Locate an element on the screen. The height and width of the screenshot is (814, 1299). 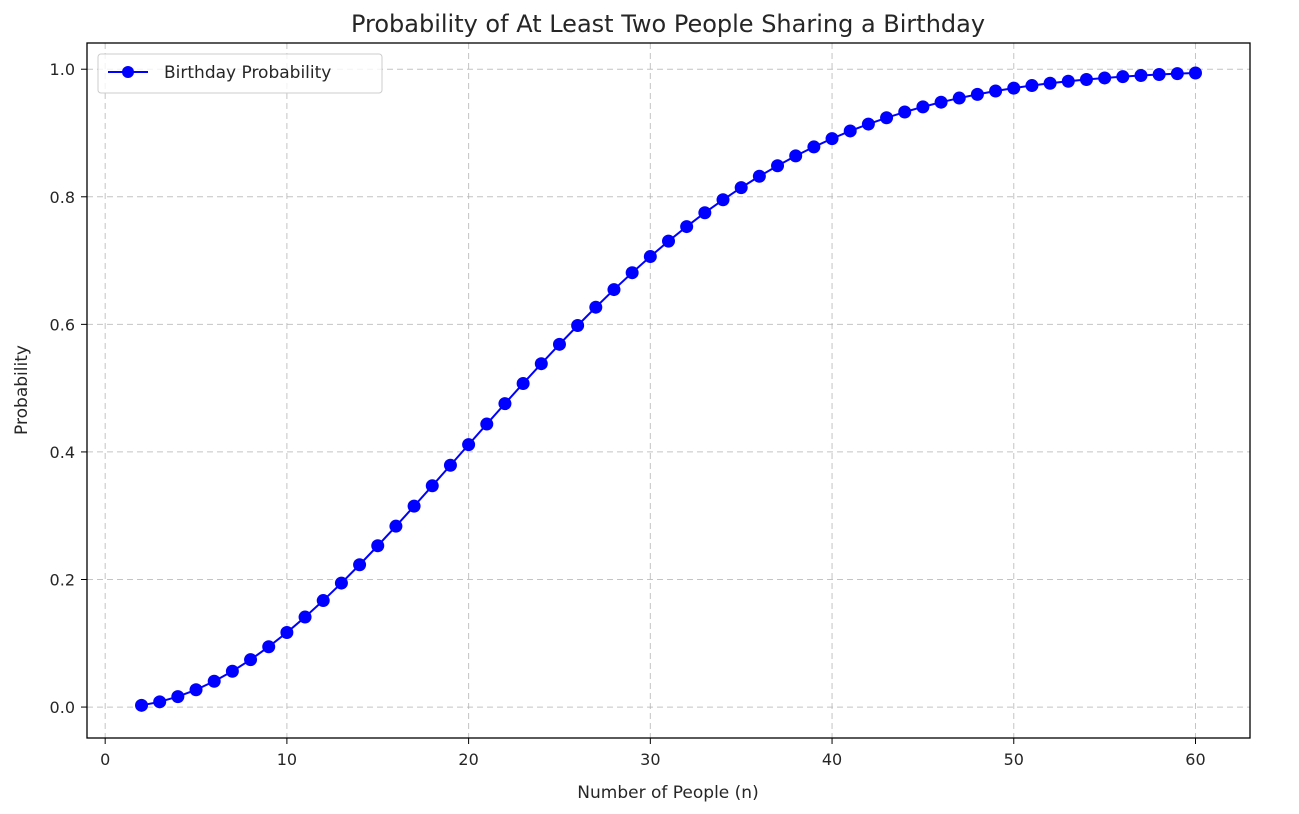
y-tick-label: 0.6 is located at coordinates (62, 324).